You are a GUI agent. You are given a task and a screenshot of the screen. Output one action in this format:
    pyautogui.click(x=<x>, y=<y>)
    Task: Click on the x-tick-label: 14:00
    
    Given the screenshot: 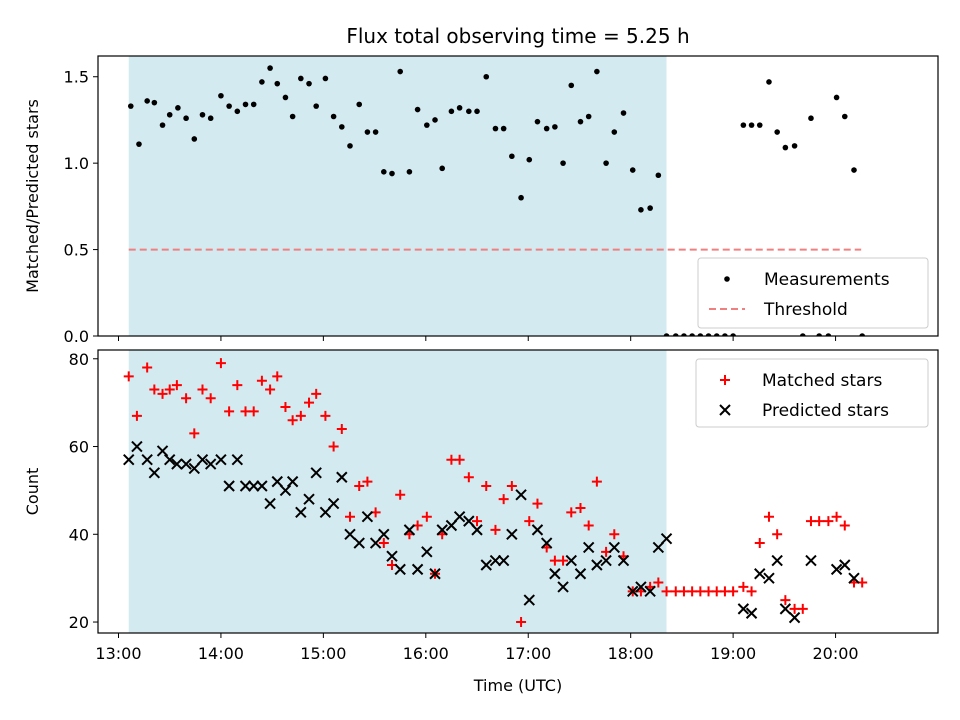 What is the action you would take?
    pyautogui.click(x=221, y=653)
    